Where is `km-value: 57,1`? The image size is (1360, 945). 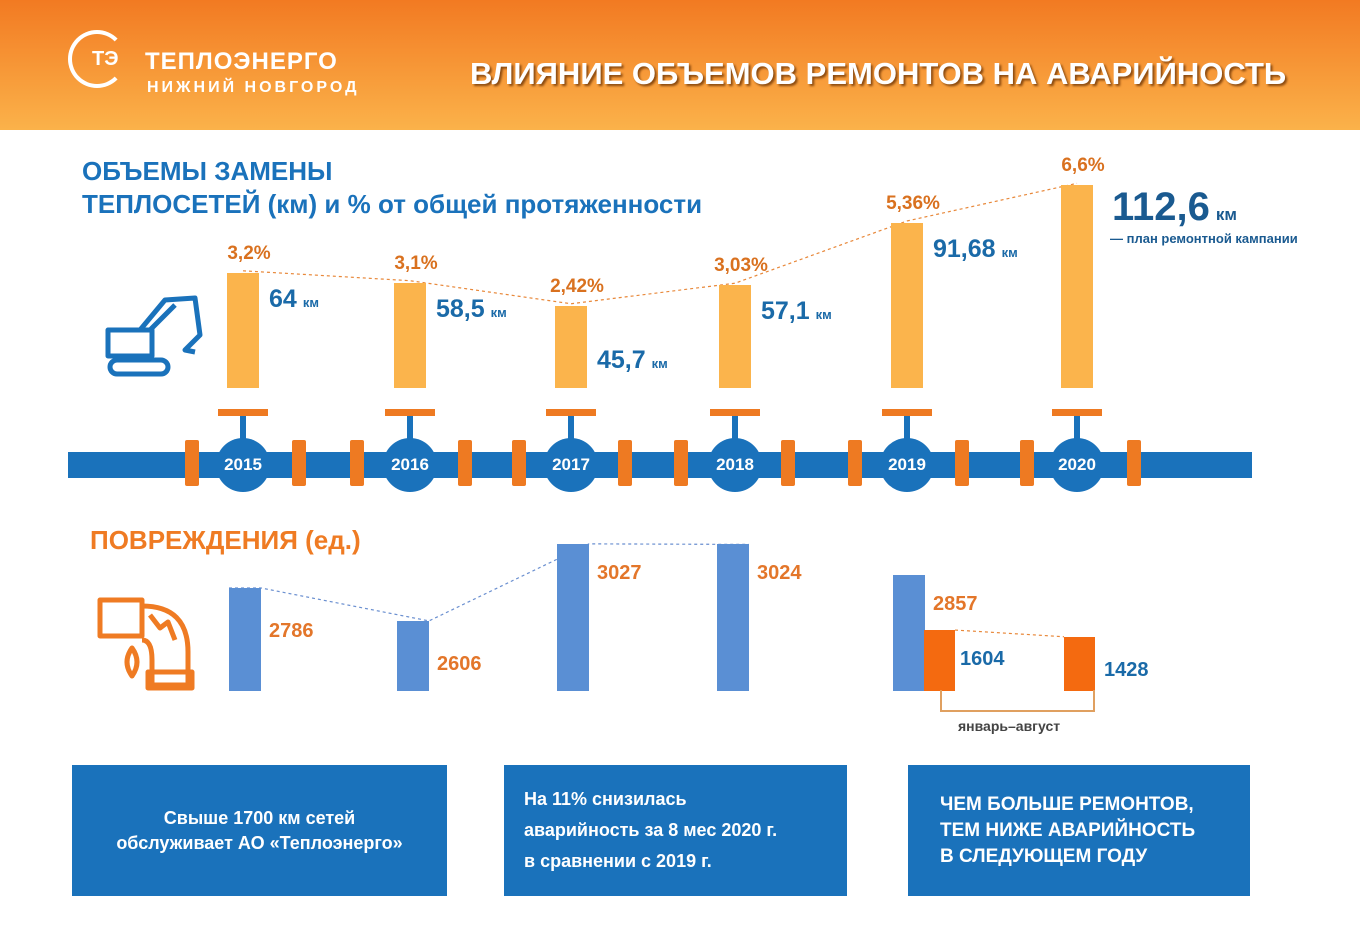 km-value: 57,1 is located at coordinates (785, 311).